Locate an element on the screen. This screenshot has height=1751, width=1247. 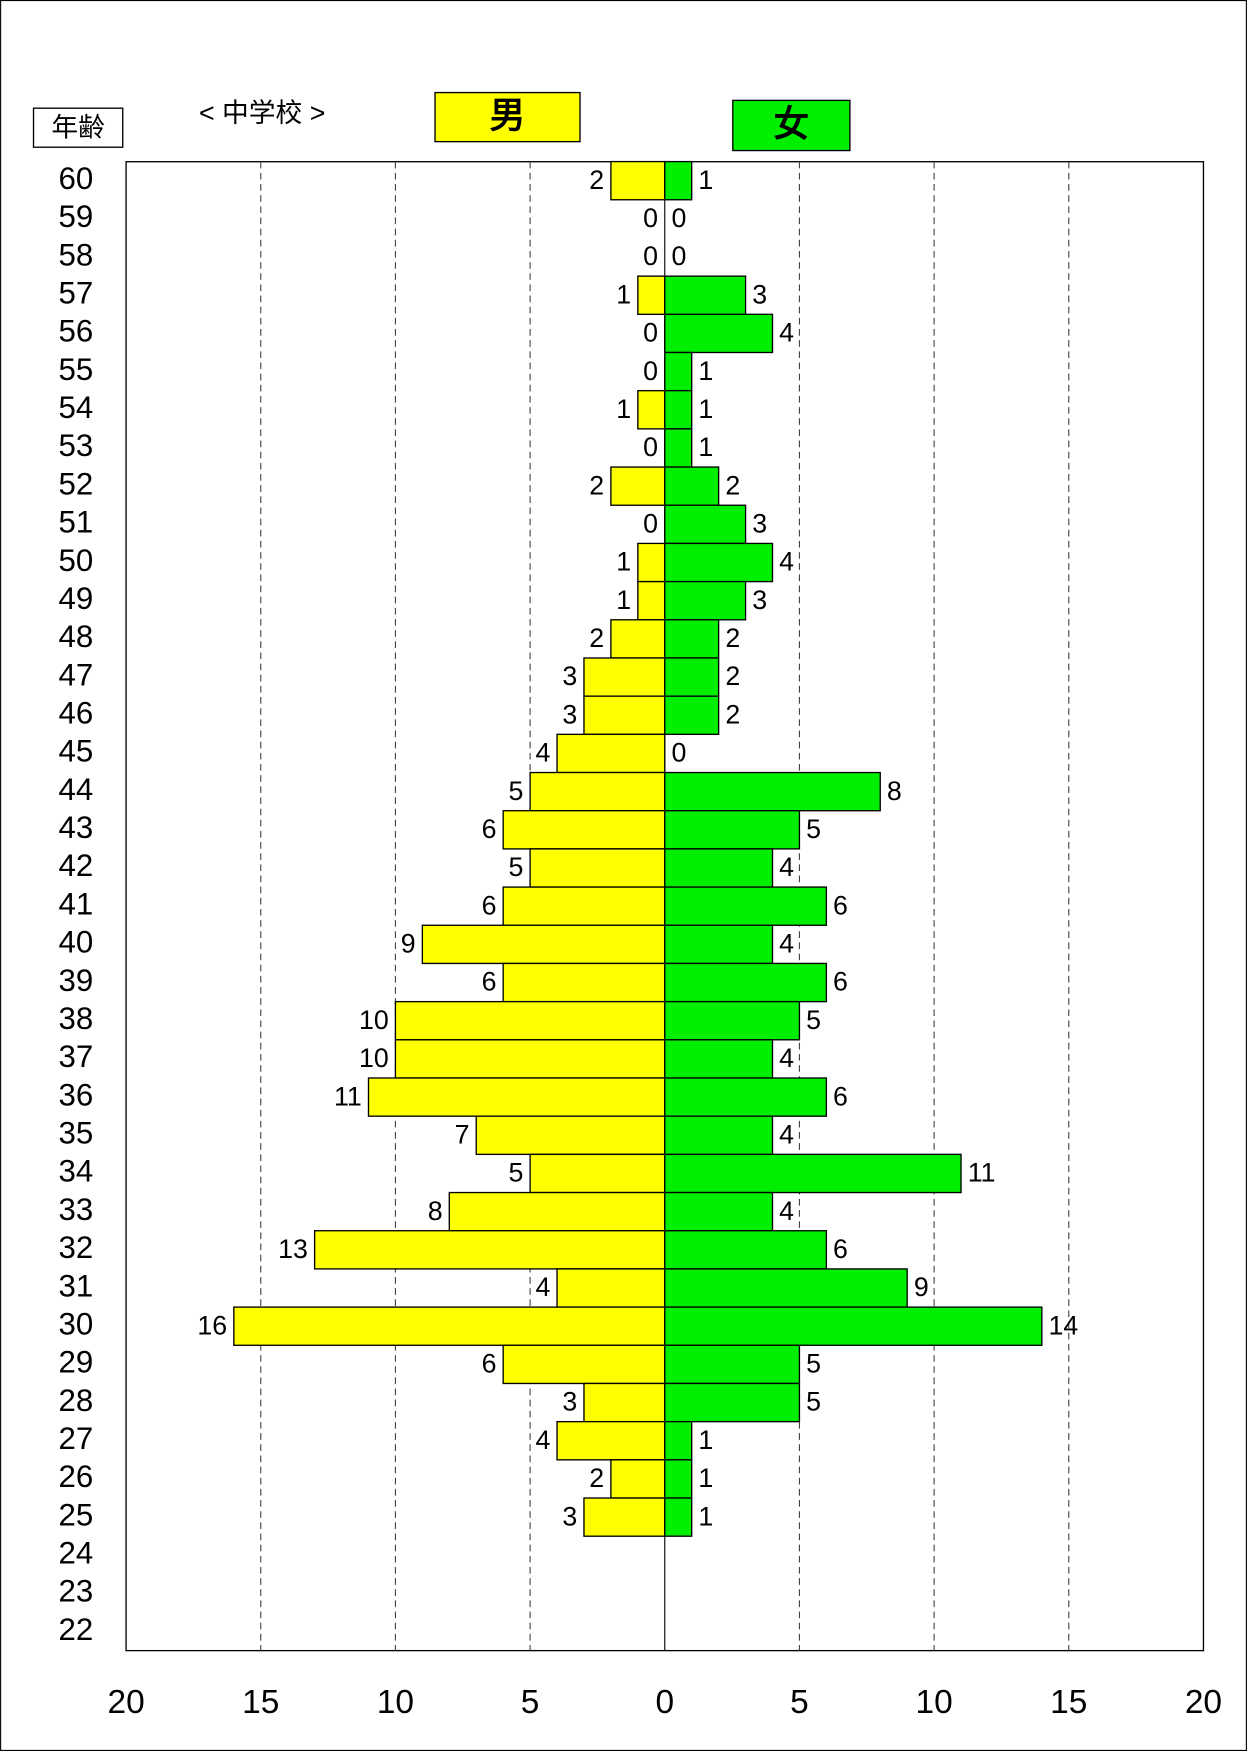
value-label: 13 is located at coordinates (293, 1249).